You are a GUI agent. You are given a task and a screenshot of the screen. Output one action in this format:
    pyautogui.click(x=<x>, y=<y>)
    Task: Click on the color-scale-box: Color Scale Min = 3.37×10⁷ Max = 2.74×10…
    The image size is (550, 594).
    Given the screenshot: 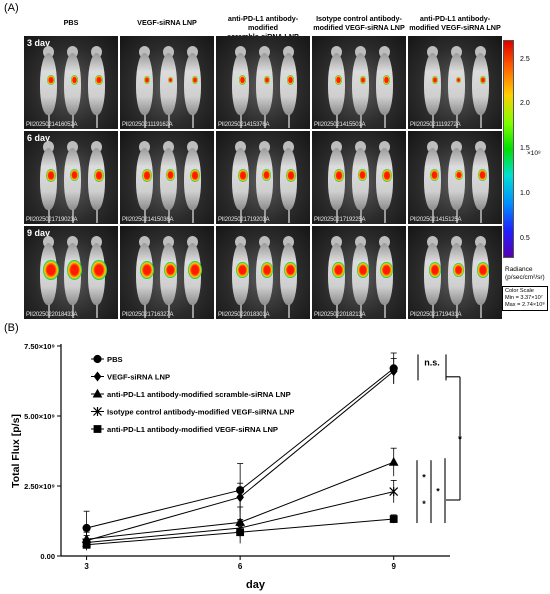 What is the action you would take?
    pyautogui.click(x=525, y=298)
    